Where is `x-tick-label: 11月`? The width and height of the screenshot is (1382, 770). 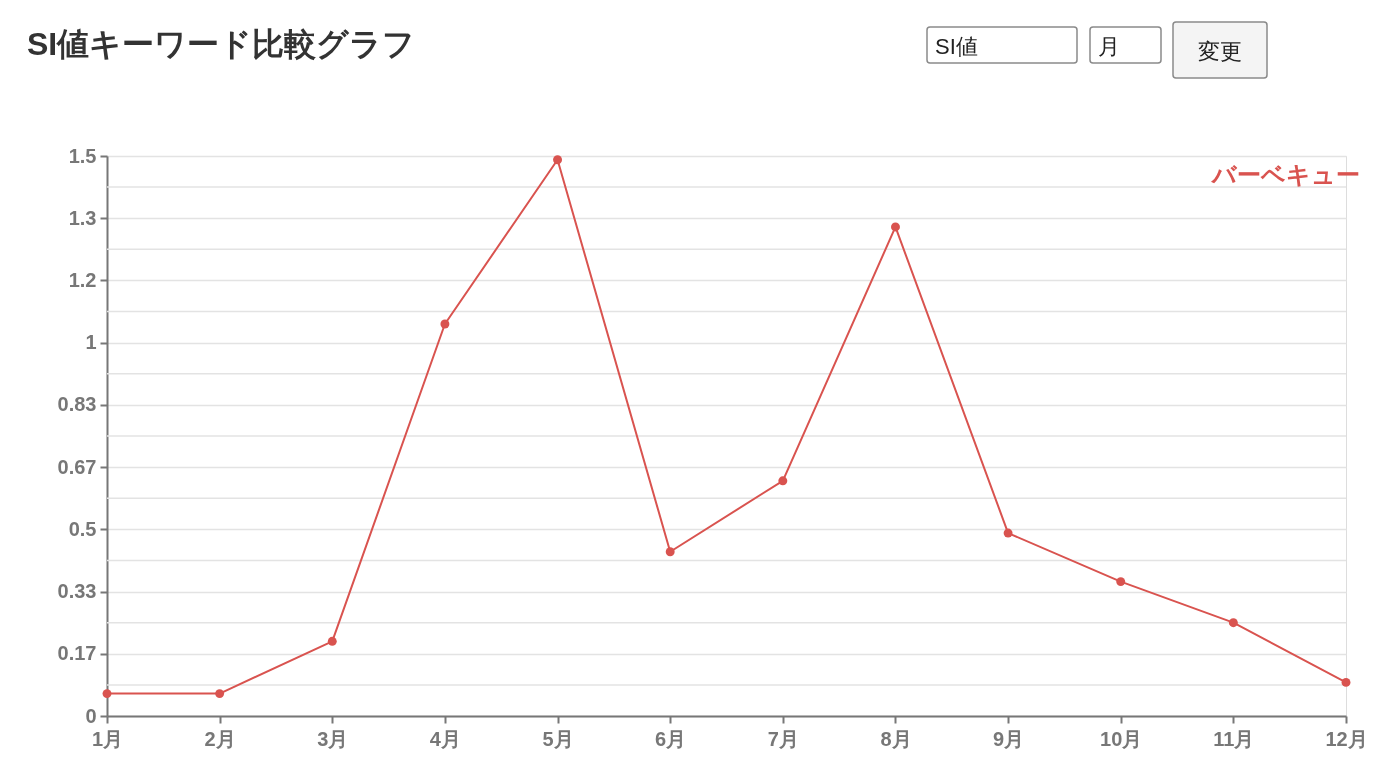
x-tick-label: 11月 is located at coordinates (1234, 738).